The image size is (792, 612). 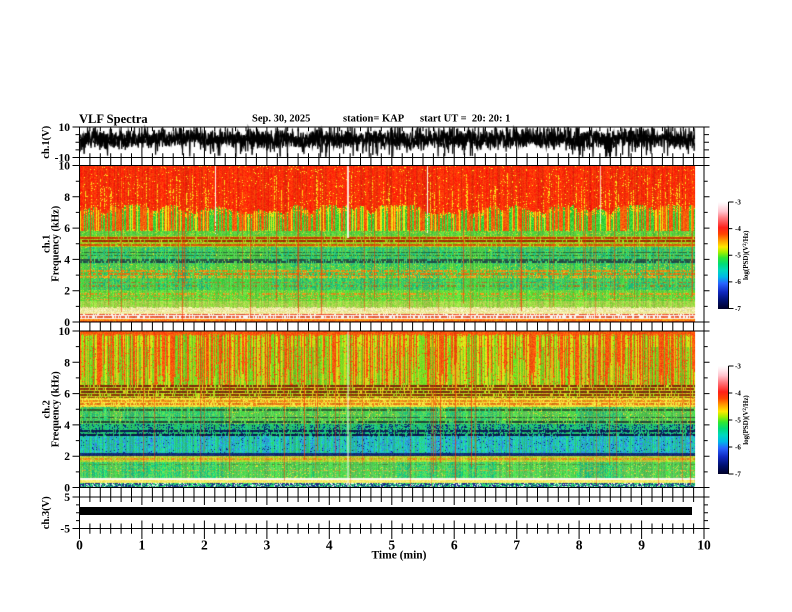 What do you see at coordinates (465, 119) in the screenshot?
I see `svg-text: start UT = 20: 20: 1` at bounding box center [465, 119].